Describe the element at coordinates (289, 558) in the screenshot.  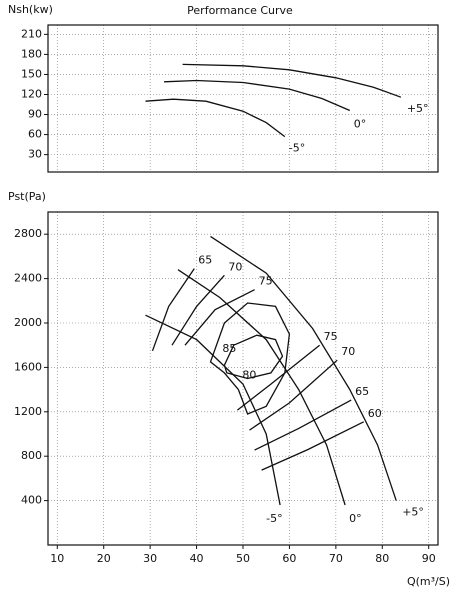
I see `x-tick-label: 60` at that location.